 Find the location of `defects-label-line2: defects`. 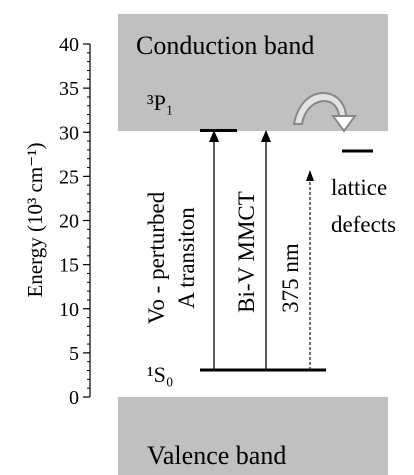

defects-label-line2: defects is located at coordinates (363, 224).